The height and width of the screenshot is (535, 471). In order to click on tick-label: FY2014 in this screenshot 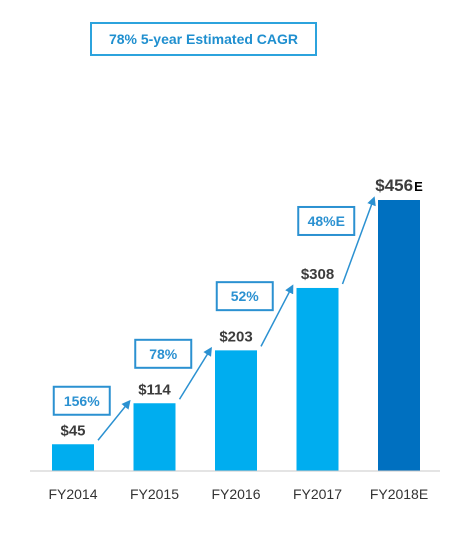, I will do `click(72, 494)`.